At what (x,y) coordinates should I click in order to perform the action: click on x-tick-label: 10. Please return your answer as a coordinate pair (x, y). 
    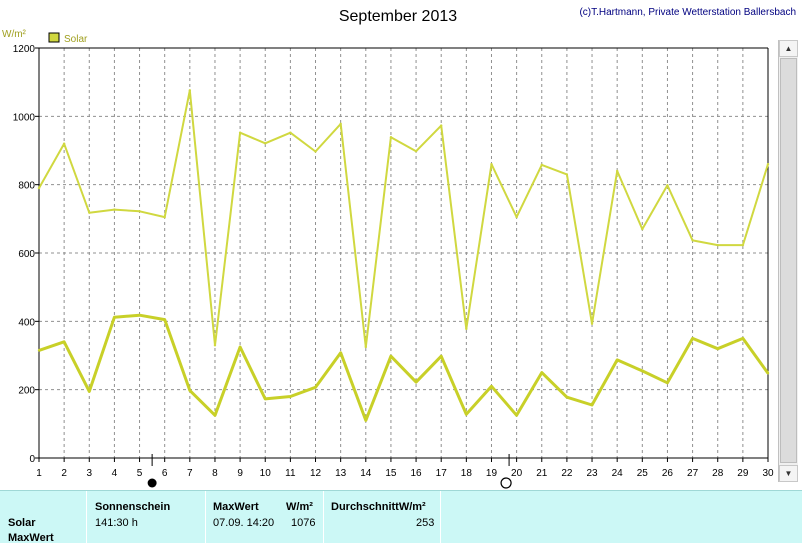
    Looking at the image, I should click on (266, 473).